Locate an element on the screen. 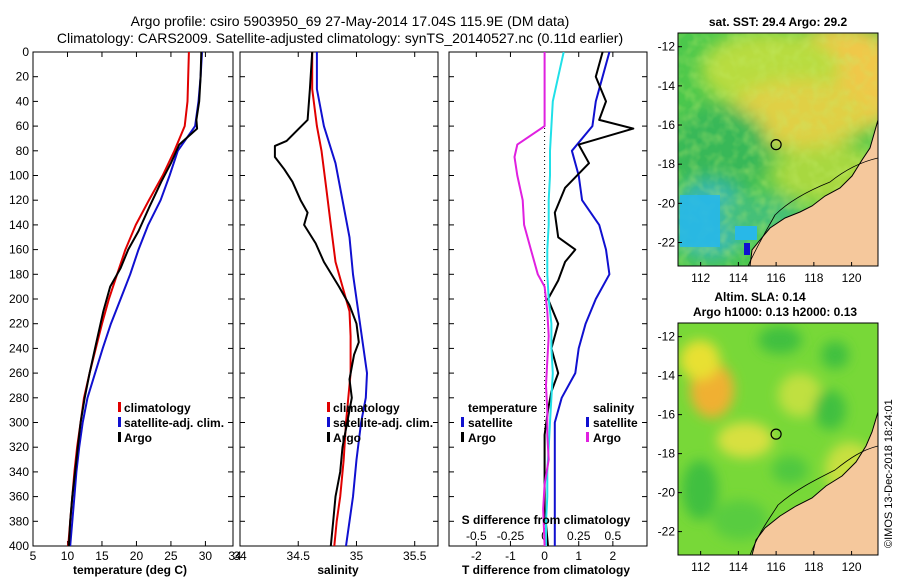 This screenshot has height=580, width=900. sst-map-axes: 112 114 116 118 120 -12 -14 -16 -18 -20 -22 is located at coordinates (760, 162).